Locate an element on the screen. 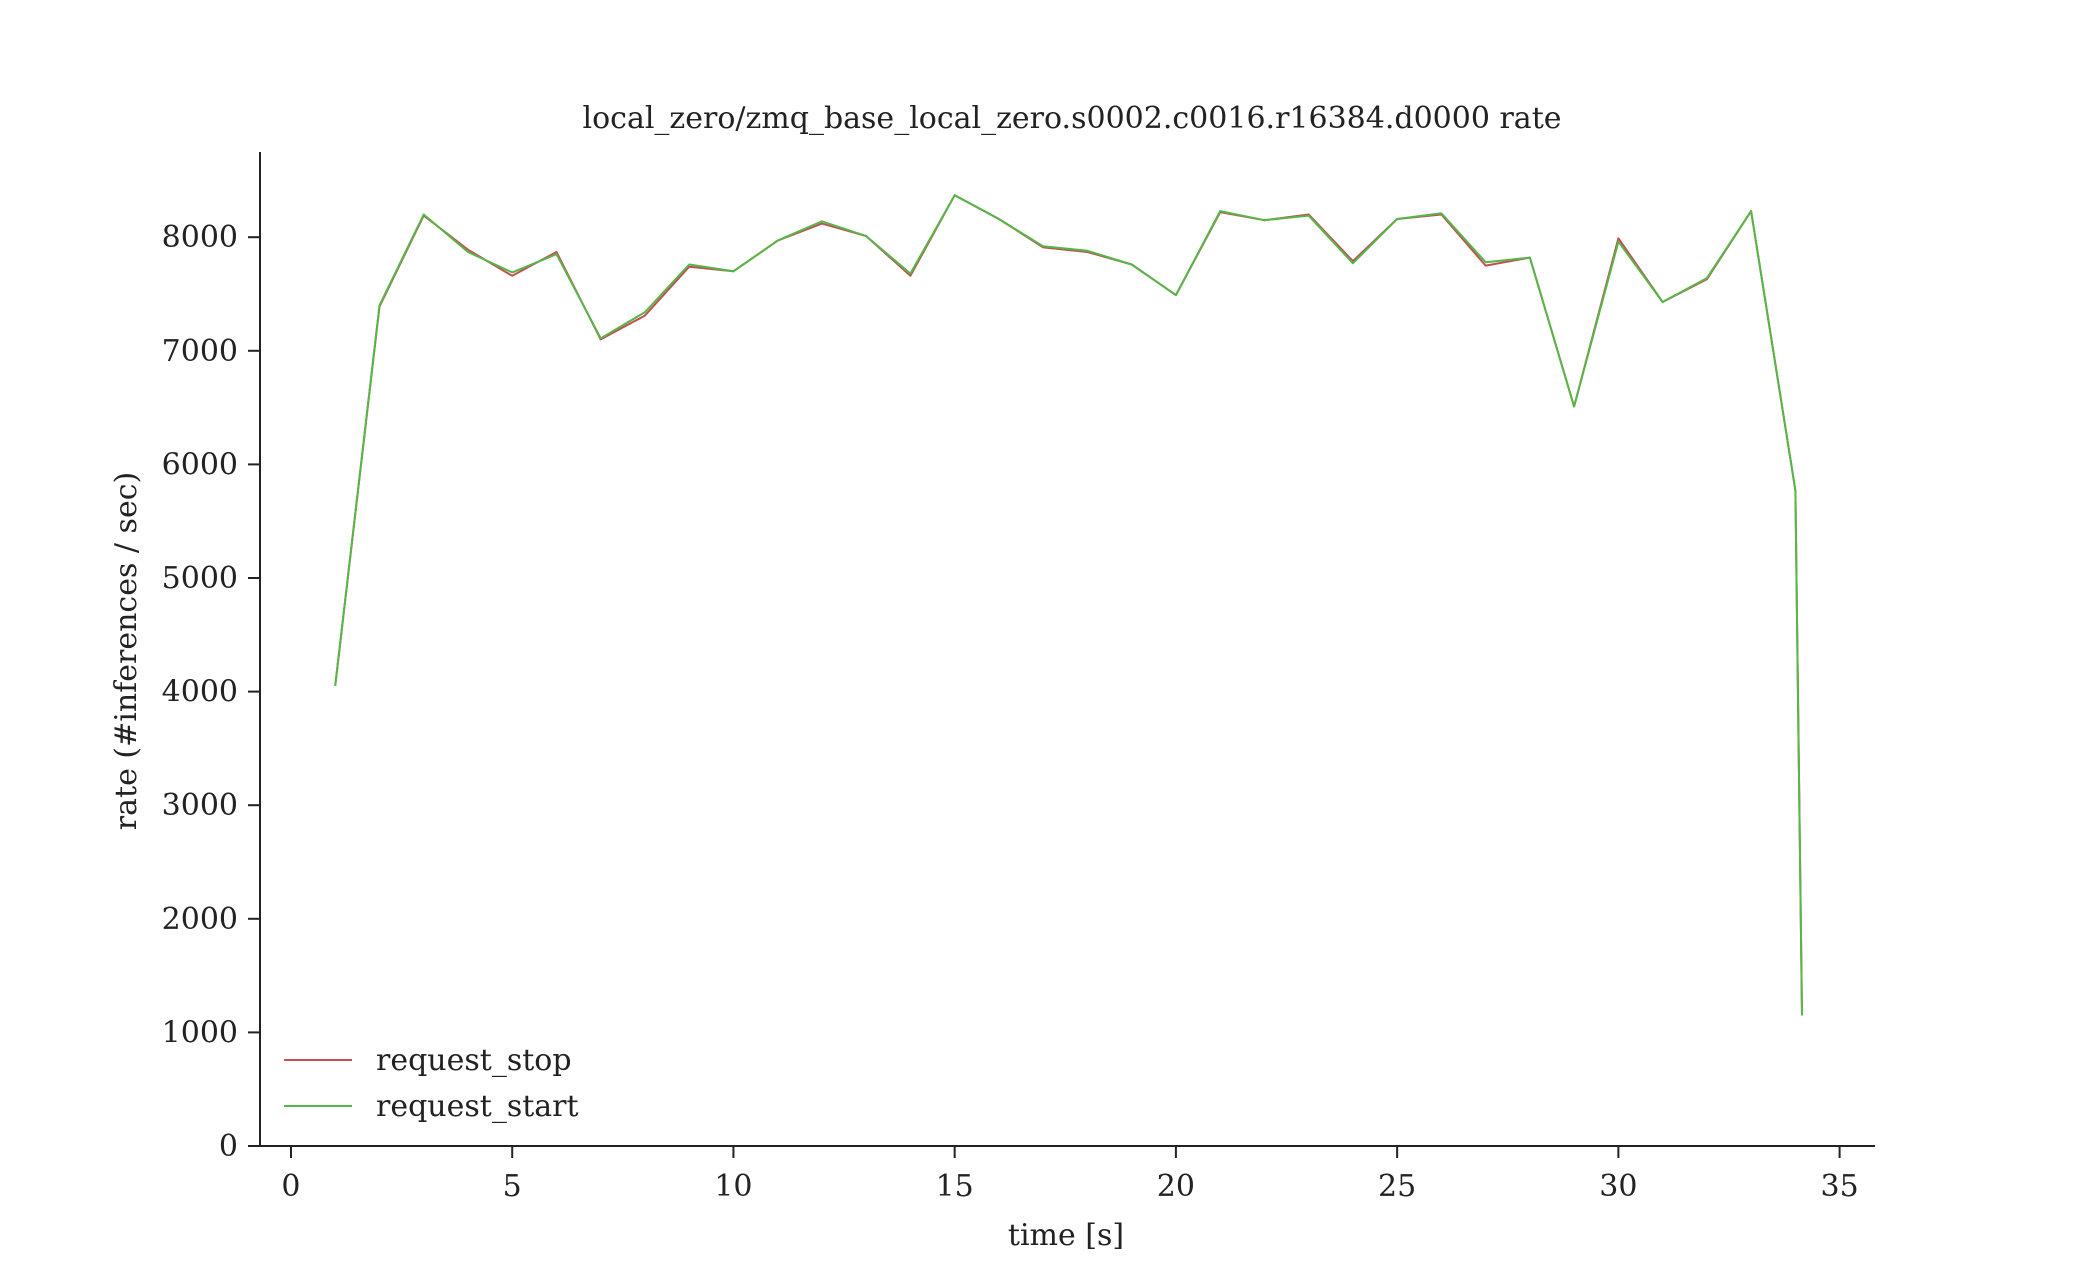 This screenshot has height=1282, width=2075. y-axis-label: rate (#inferences / sec) is located at coordinates (126, 651).